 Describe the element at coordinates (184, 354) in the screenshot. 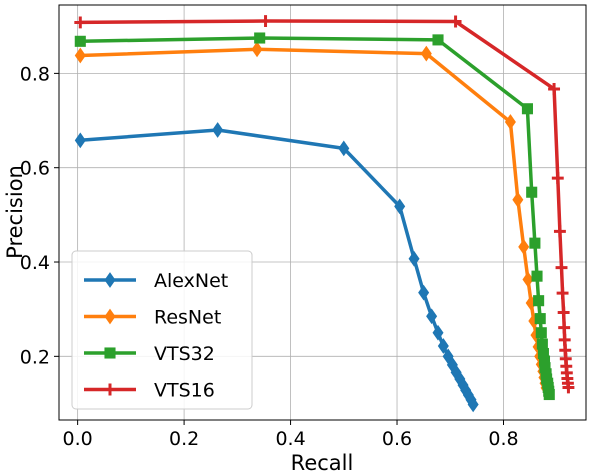

I see `legend-label: VTS32` at that location.